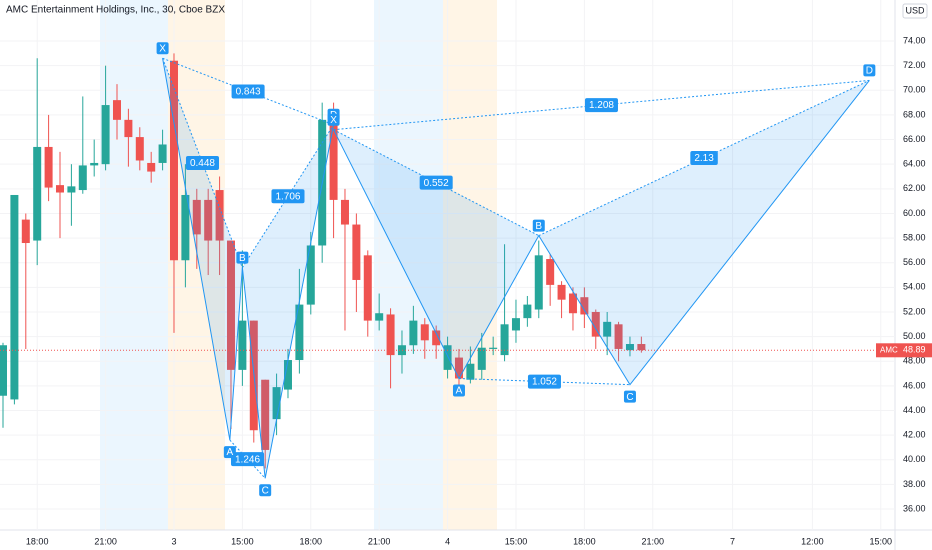 The image size is (932, 550). What do you see at coordinates (914, 114) in the screenshot?
I see `y-tick-label: 68.00` at bounding box center [914, 114].